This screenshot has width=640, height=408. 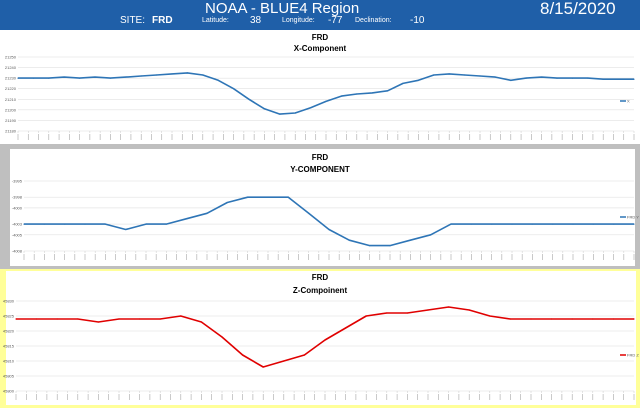 What do you see at coordinates (9, 316) in the screenshot?
I see `y-tick-label: 45825` at bounding box center [9, 316].